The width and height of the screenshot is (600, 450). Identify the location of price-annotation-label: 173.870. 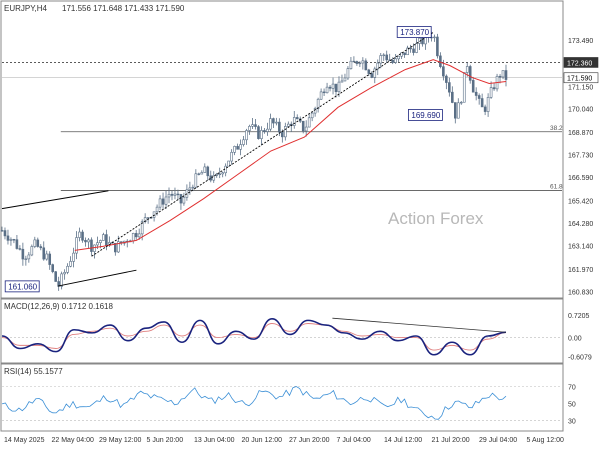
(414, 32).